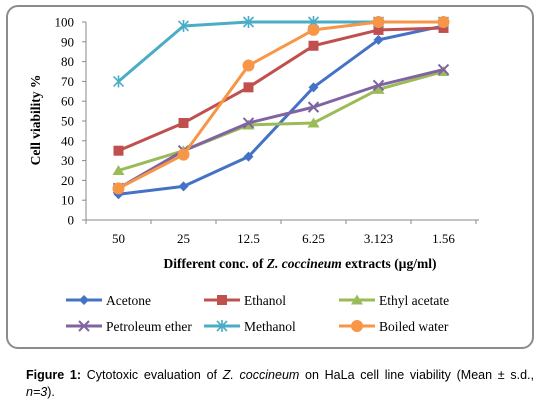 The image size is (542, 405). I want to click on y-tick-label: 40, so click(67, 140).